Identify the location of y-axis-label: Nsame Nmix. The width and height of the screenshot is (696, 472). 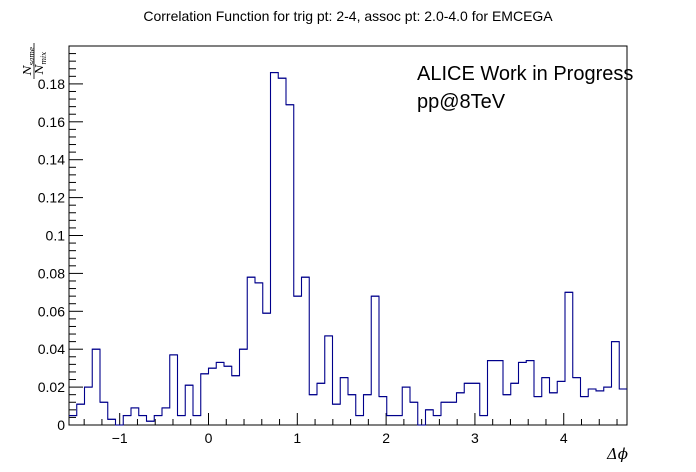
(34, 61).